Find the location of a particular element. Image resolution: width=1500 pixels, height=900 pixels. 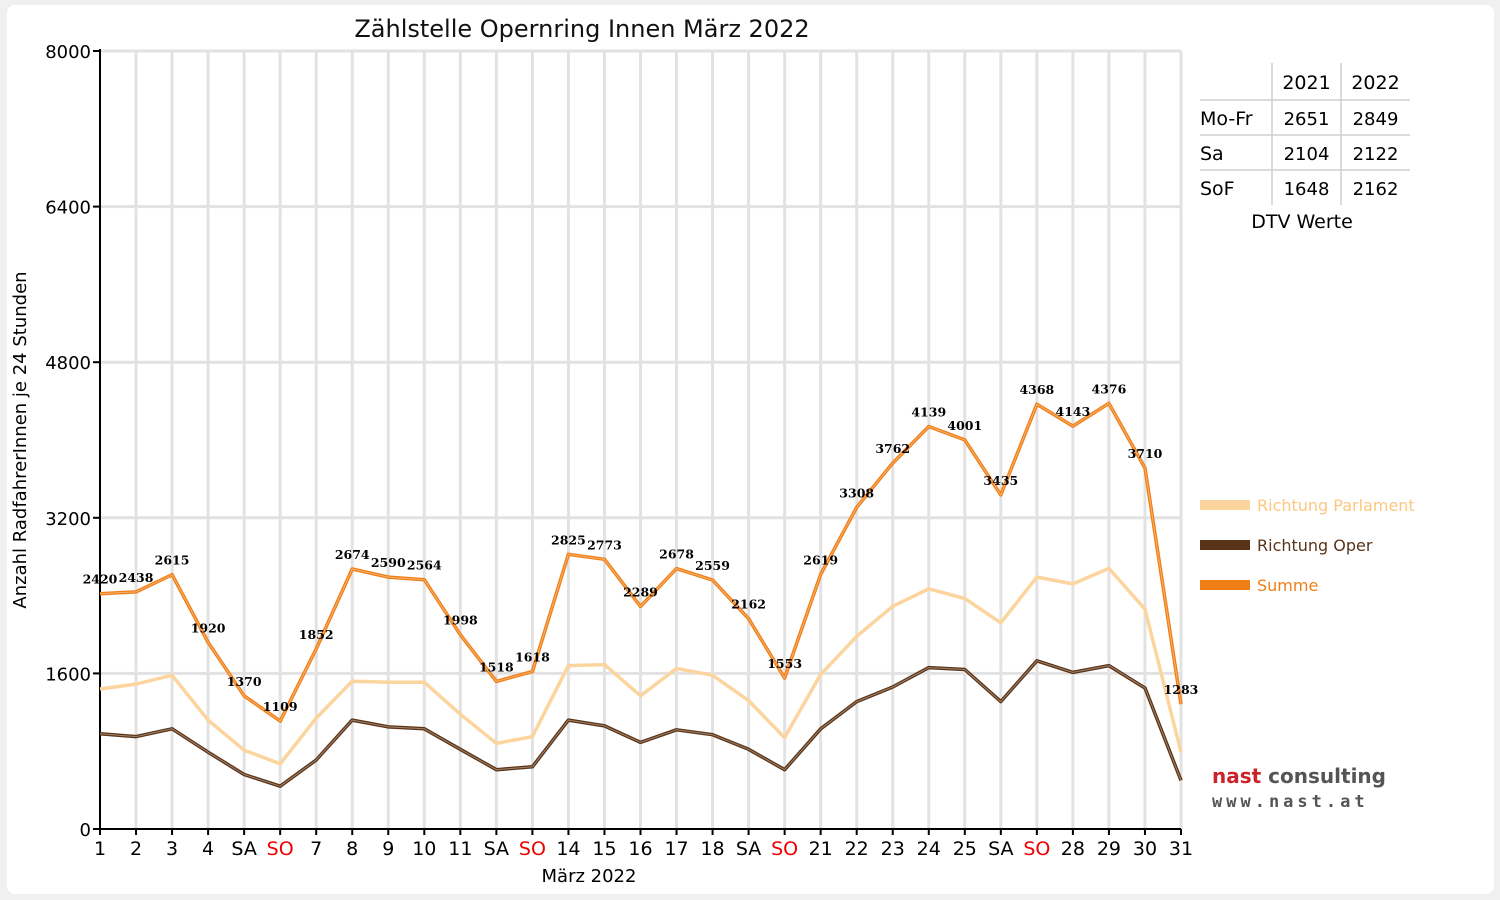

data-label: 2564 is located at coordinates (424, 565).